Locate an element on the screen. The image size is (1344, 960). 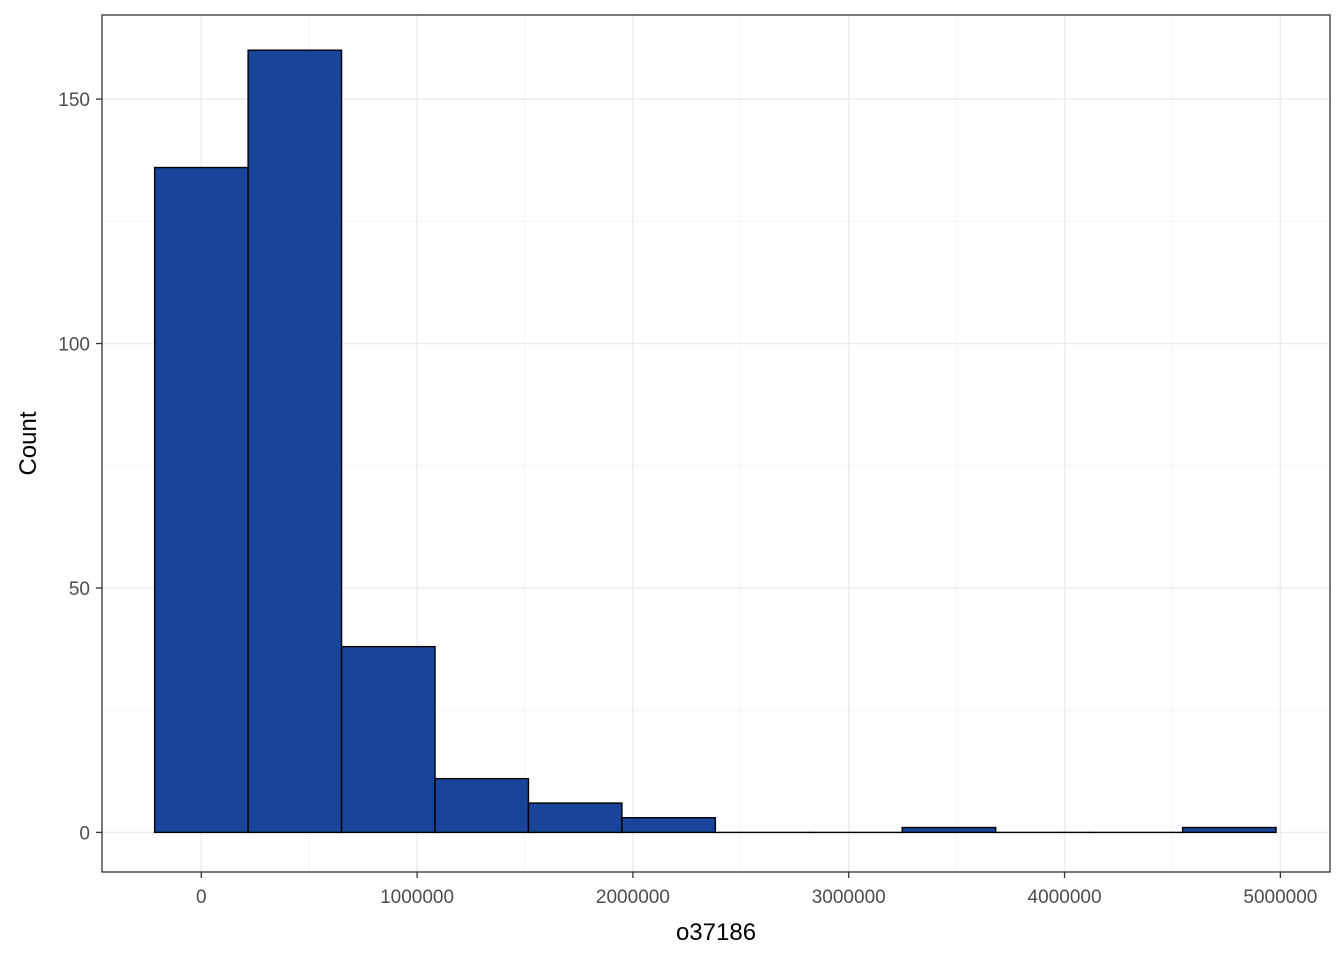
y-axis-title: Count is located at coordinates (28, 443).